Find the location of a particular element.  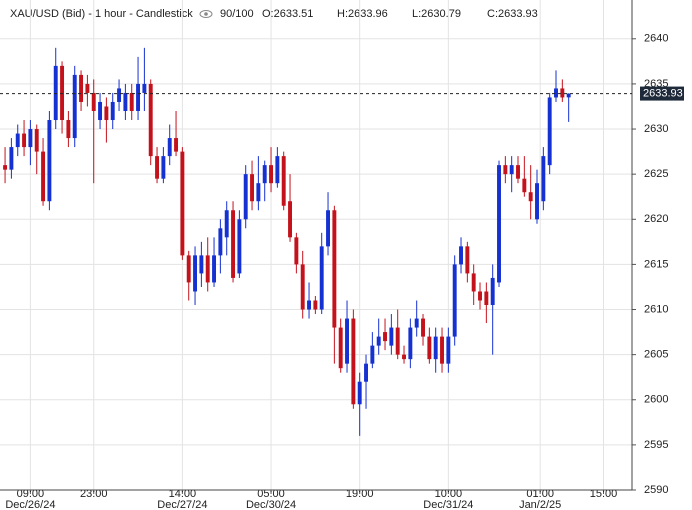

eye-icon is located at coordinates (206, 14).